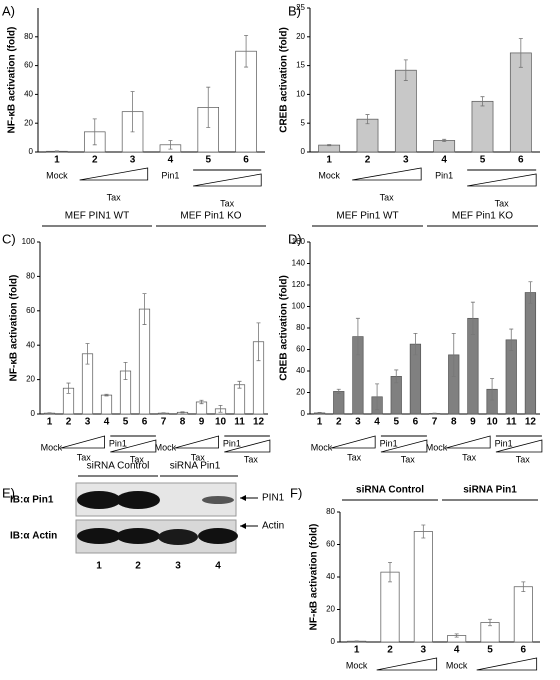 The width and height of the screenshot is (560, 680). What do you see at coordinates (294, 10) in the screenshot?
I see `panel-label: B)` at bounding box center [294, 10].